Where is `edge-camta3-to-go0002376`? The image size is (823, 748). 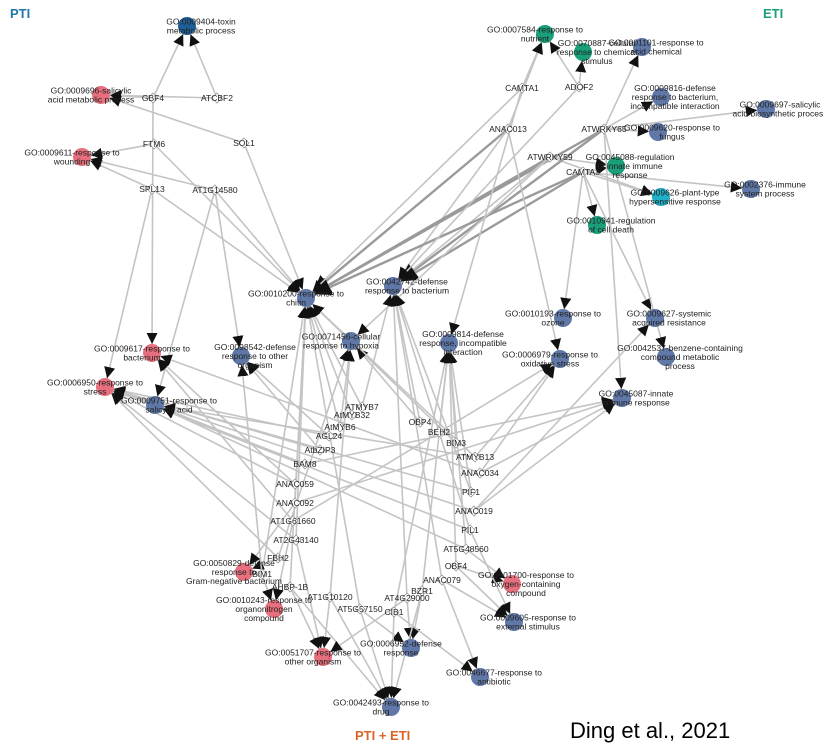
edge-camta3-to-go0002376 is located at coordinates (662, 182).